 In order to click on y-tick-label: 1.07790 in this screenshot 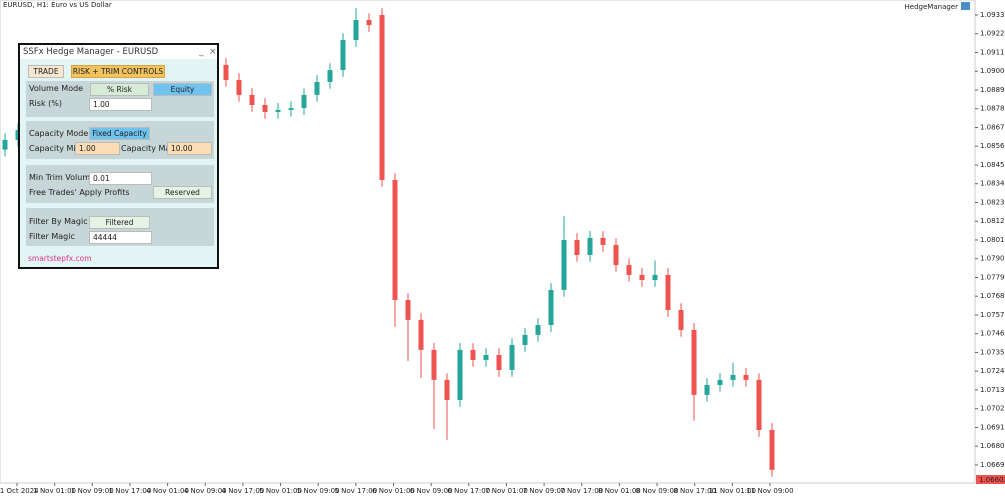, I will do `click(992, 277)`.